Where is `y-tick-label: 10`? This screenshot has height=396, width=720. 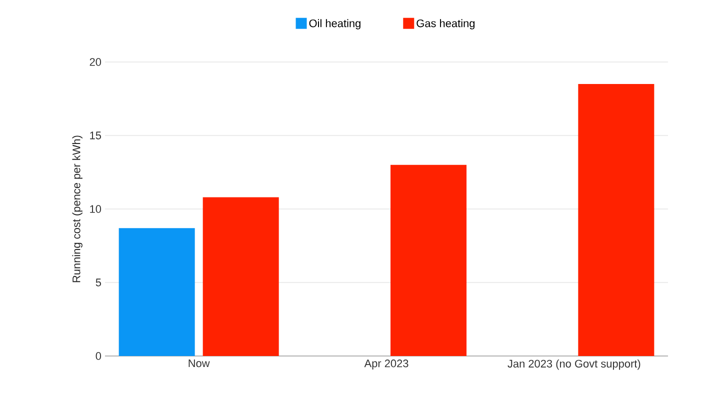 y-tick-label: 10 is located at coordinates (96, 209).